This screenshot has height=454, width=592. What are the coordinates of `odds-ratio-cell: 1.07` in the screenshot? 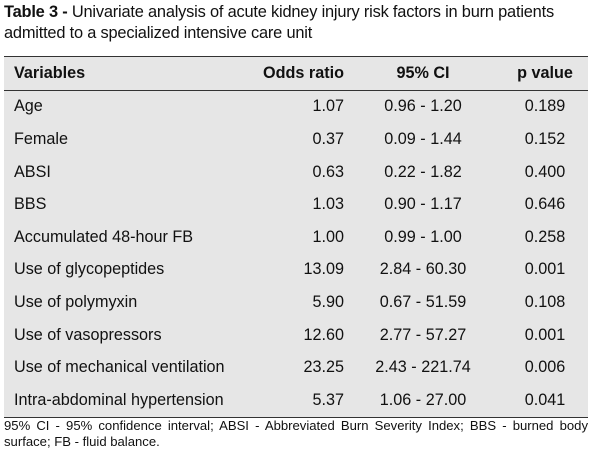 It's located at (328, 106).